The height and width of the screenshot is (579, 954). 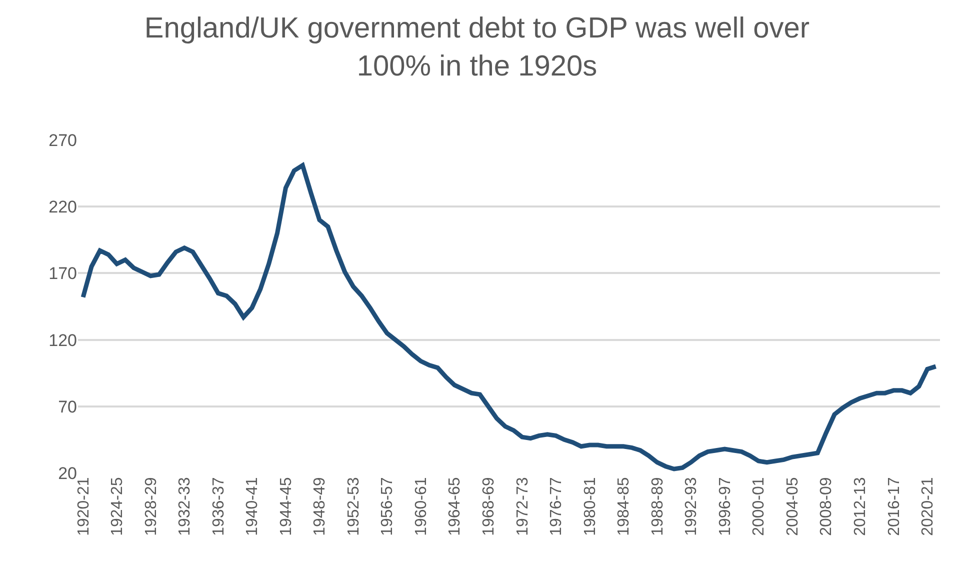 What do you see at coordinates (353, 506) in the screenshot?
I see `x-tick-label: 1952-53` at bounding box center [353, 506].